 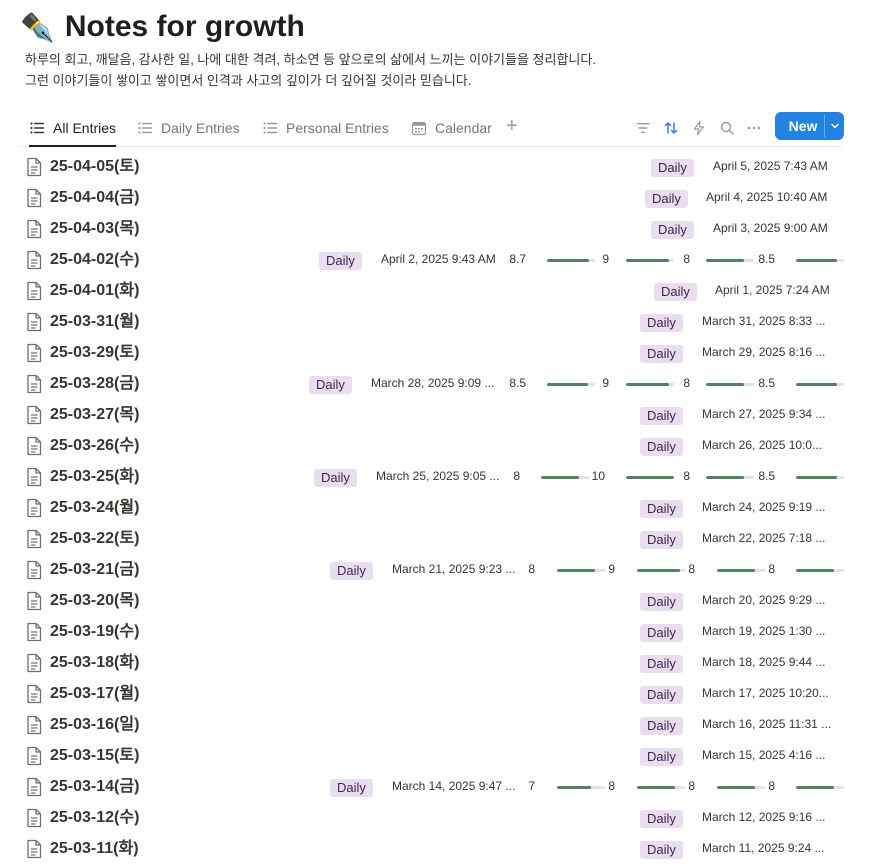 I want to click on page-title: Notes for growth, so click(x=184, y=26).